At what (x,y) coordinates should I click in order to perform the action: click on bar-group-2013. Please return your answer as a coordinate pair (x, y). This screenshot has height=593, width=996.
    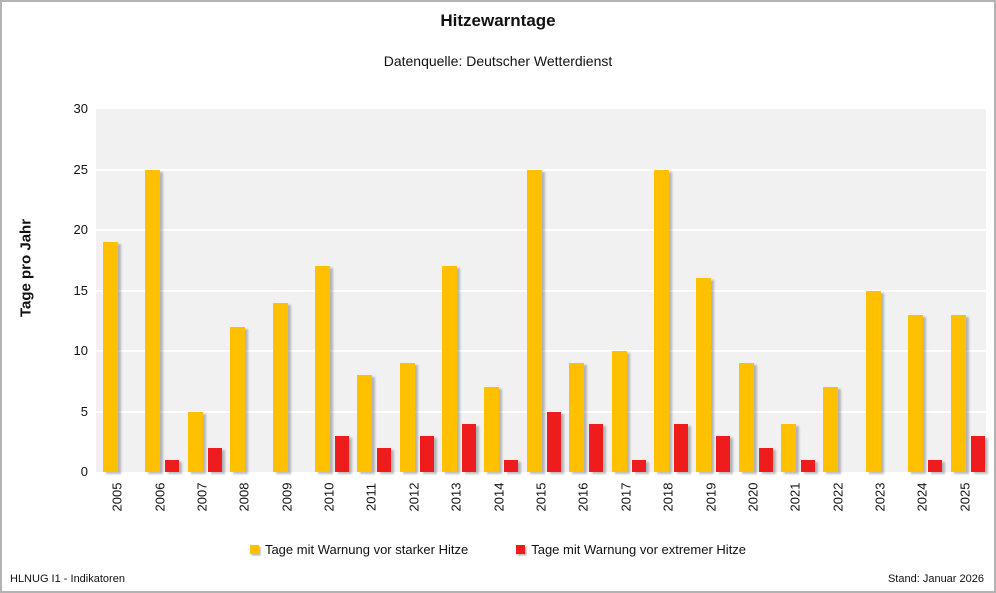
    Looking at the image, I should click on (456, 290).